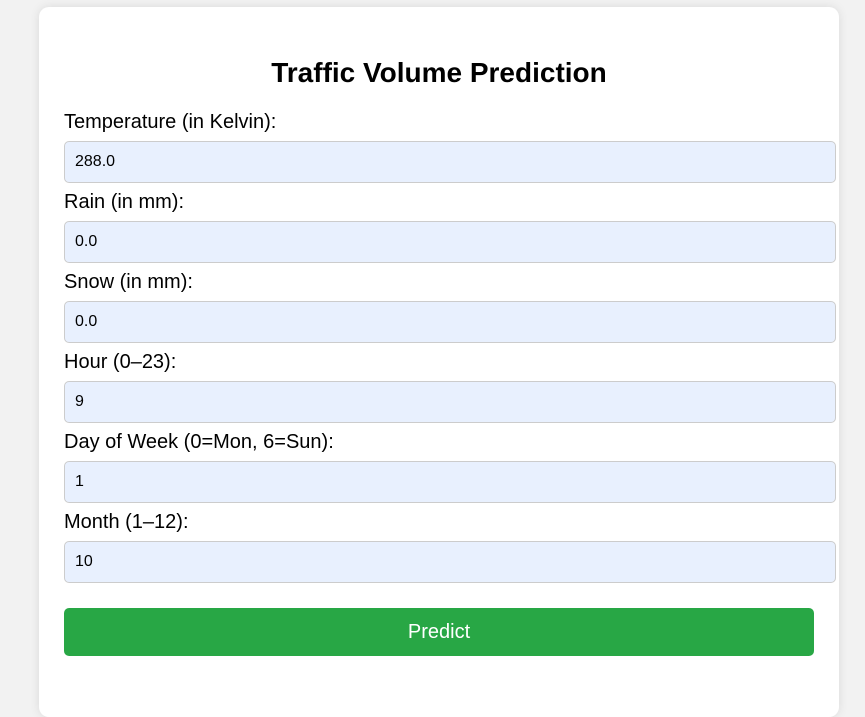 The image size is (865, 717). I want to click on day-of-week-input, so click(450, 482).